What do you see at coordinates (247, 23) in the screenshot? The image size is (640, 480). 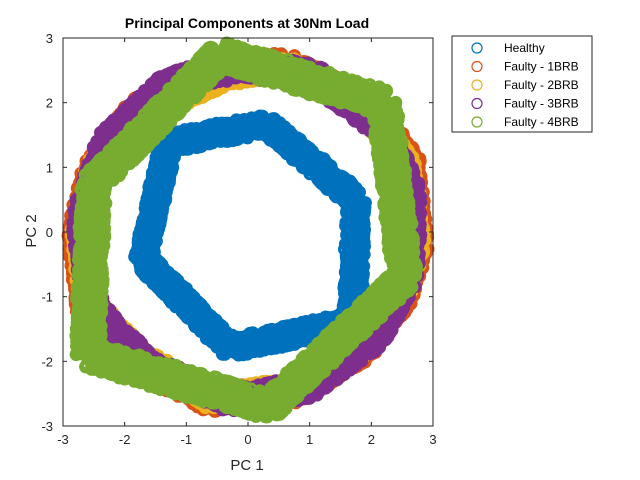 I see `chart-title: Principal Components at 30Nm Load` at bounding box center [247, 23].